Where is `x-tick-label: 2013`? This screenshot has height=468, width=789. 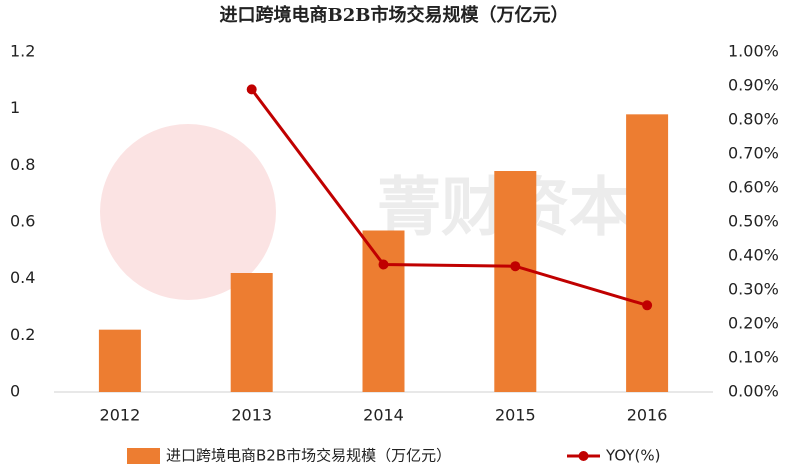 x-tick-label: 2013 is located at coordinates (251, 415).